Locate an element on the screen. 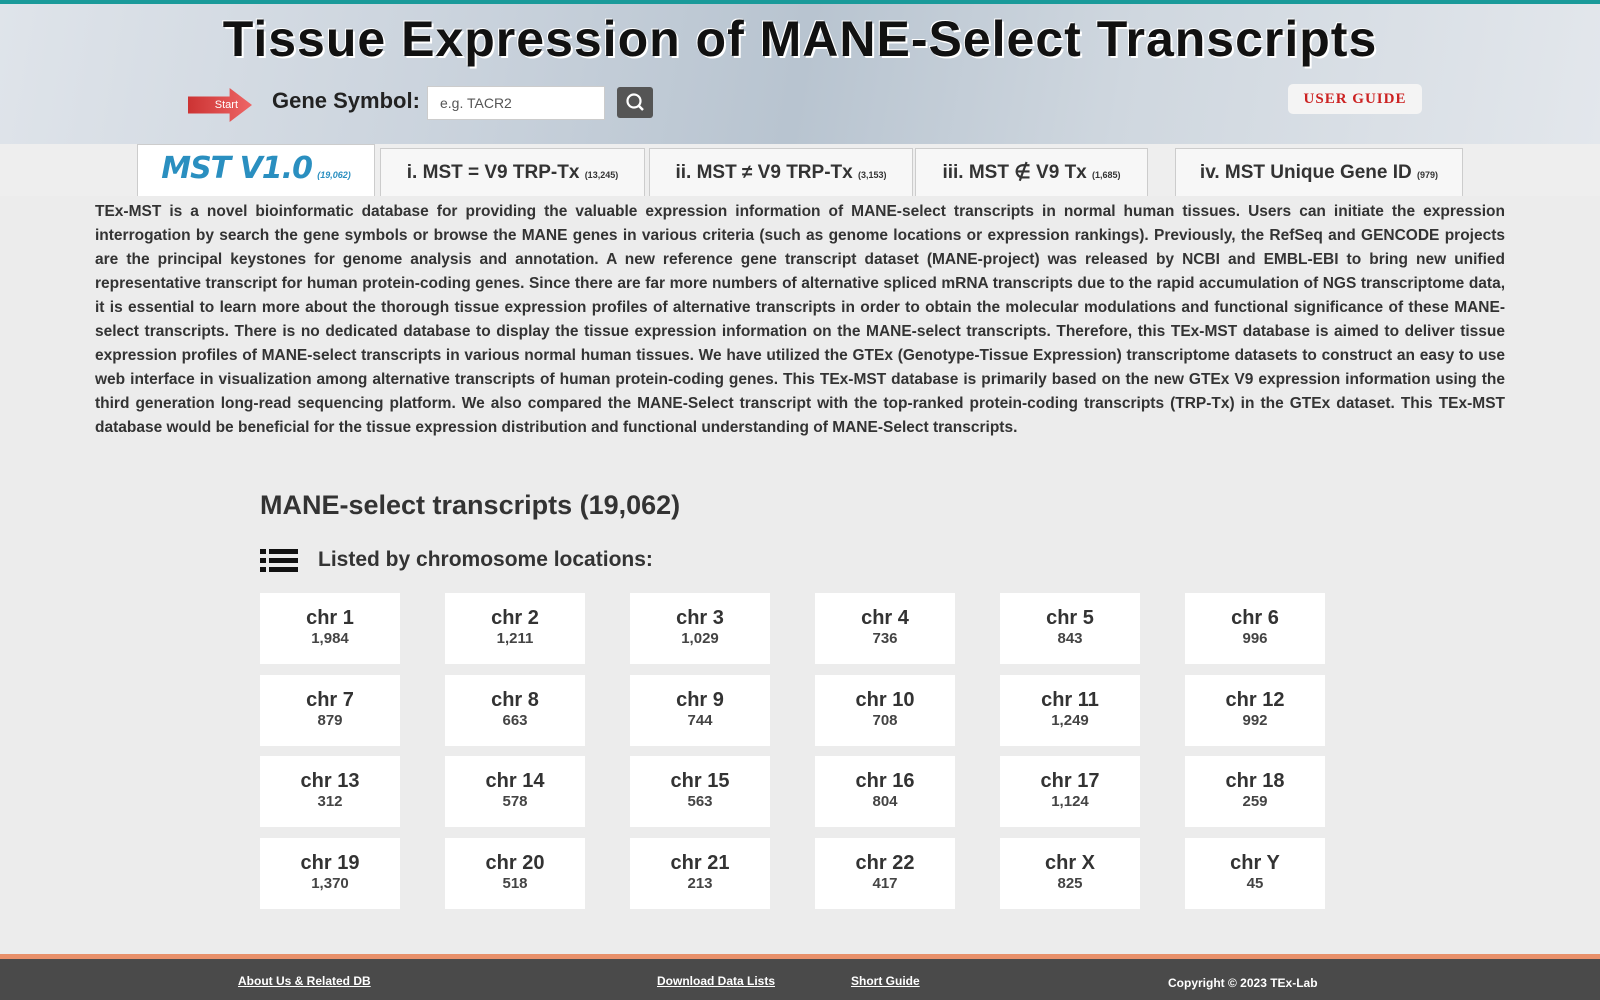  chromosome-cell: chr 16 804 is located at coordinates (885, 791).